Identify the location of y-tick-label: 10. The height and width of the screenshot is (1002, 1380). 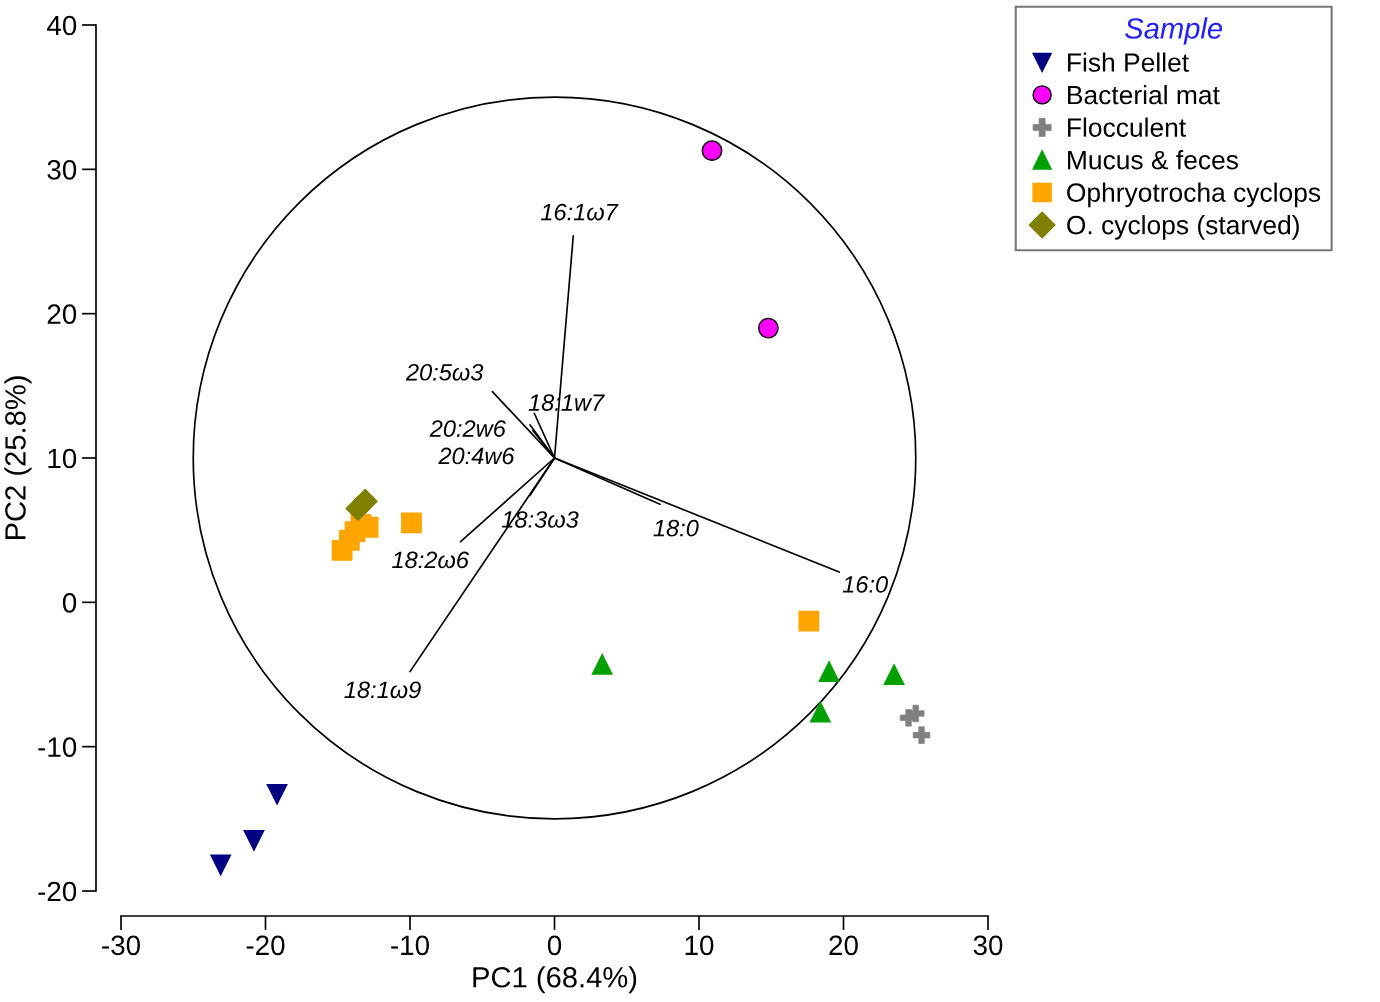
(62, 458).